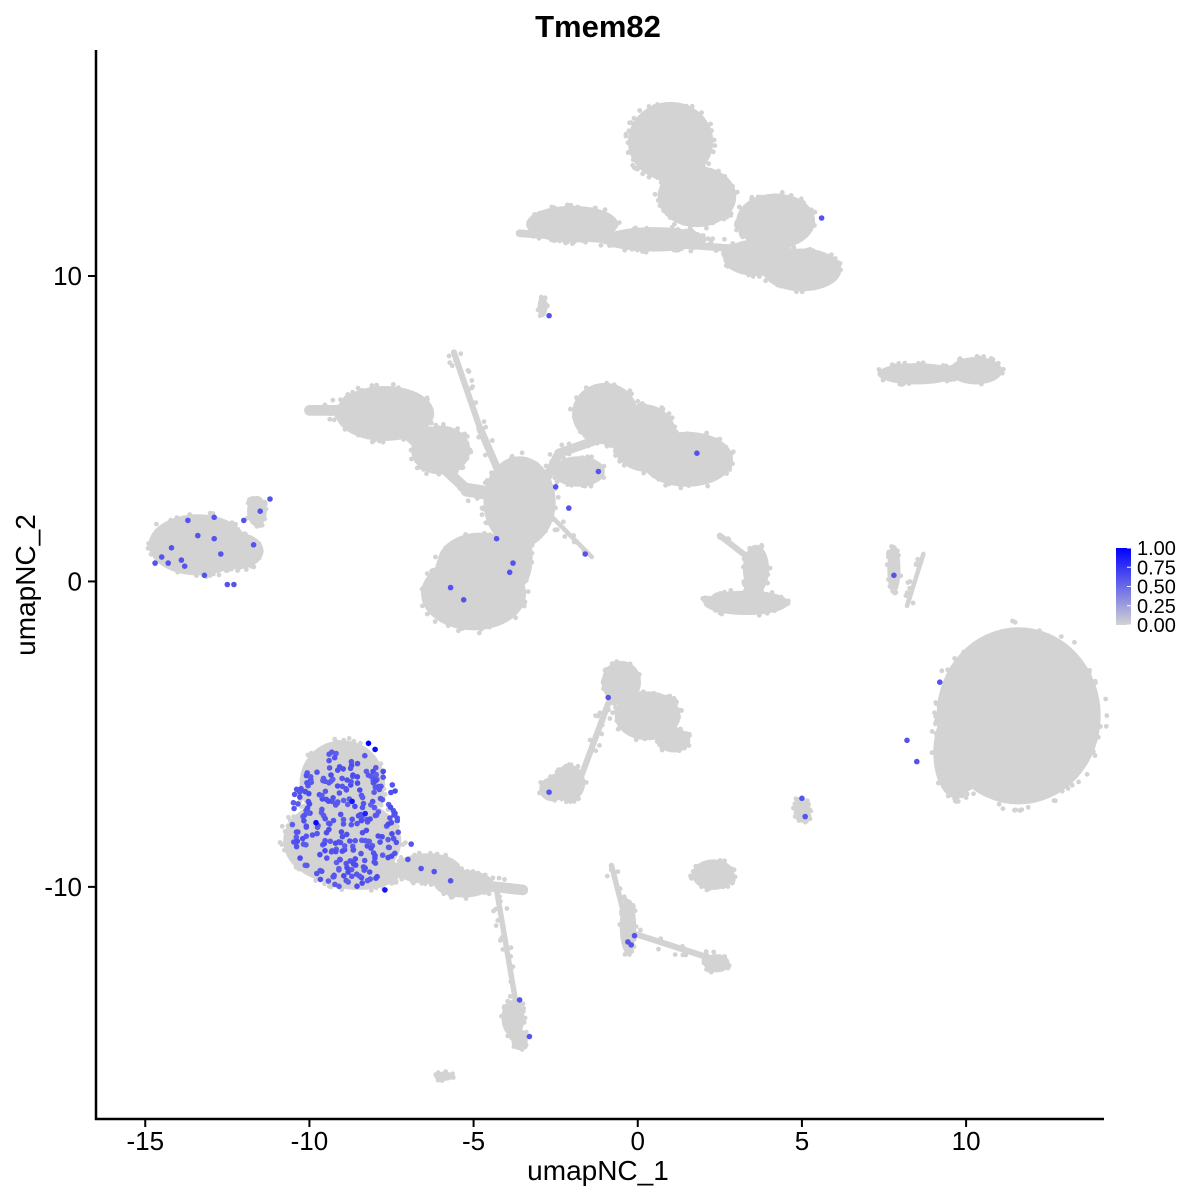 This screenshot has width=1200, height=1200. Describe the element at coordinates (63, 887) in the screenshot. I see `y-tick-label: -10` at that location.